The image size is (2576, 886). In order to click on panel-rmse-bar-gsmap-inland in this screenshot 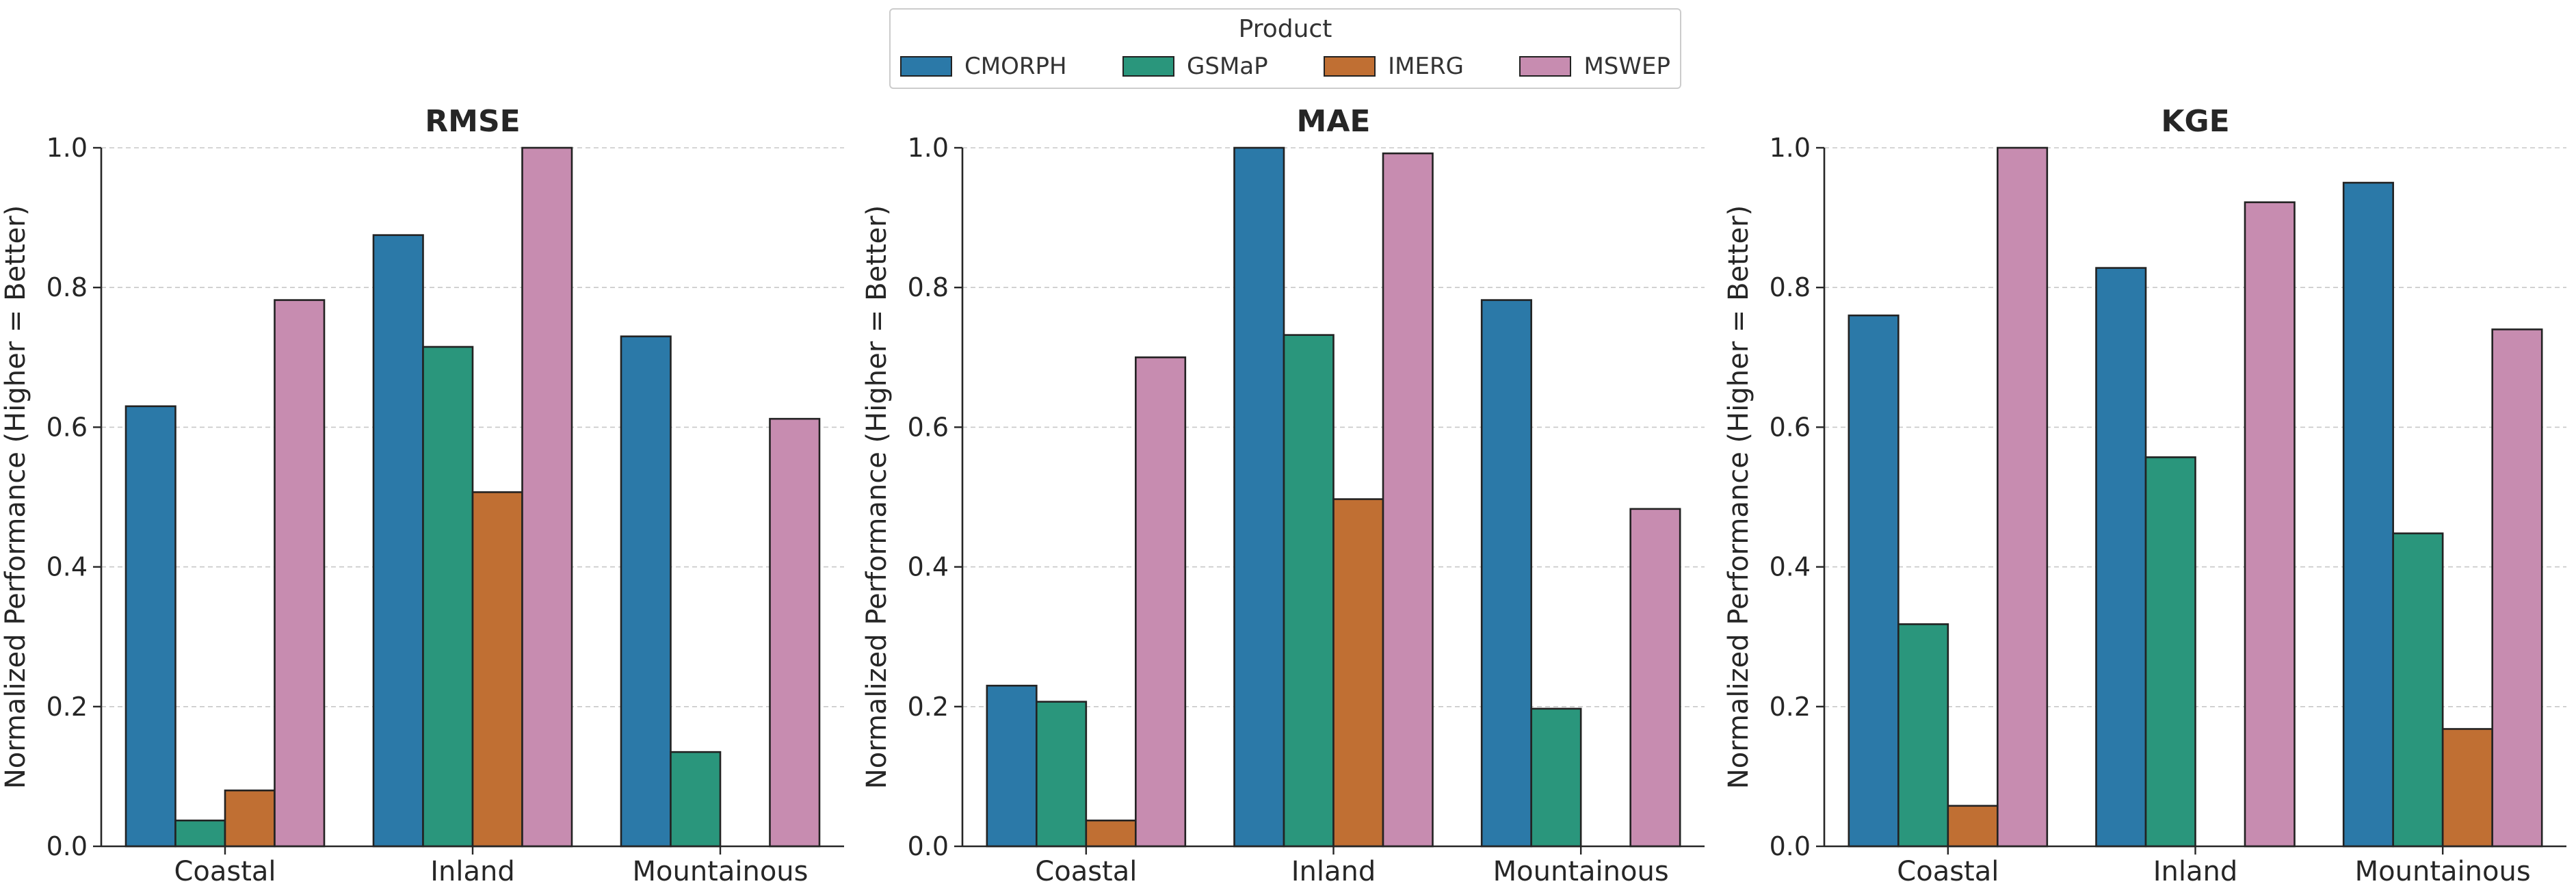, I will do `click(448, 597)`.